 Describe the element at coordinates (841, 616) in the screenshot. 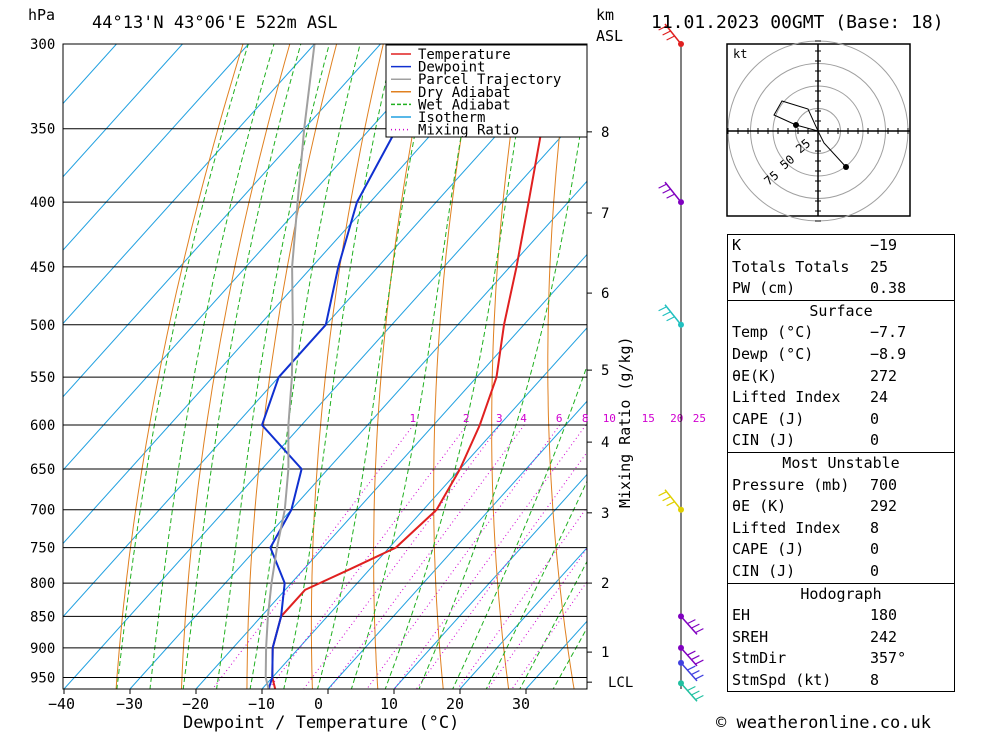

I see `index-row: EH 180` at that location.